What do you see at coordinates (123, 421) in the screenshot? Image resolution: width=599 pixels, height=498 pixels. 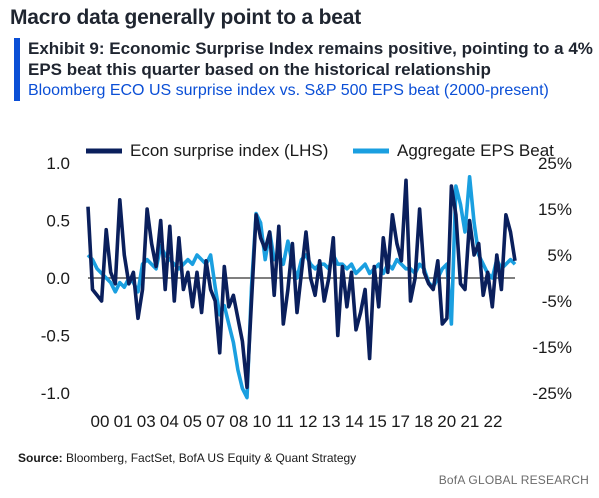 I see `x-tick-label: 01` at bounding box center [123, 421].